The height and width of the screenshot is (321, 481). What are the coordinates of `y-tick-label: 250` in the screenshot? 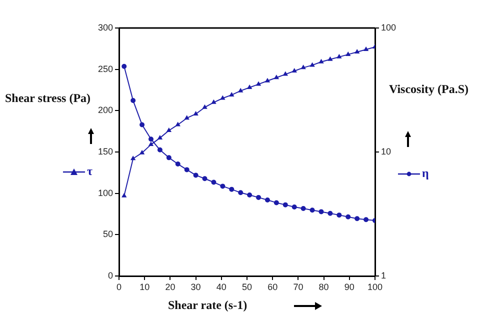 It's located at (105, 69).